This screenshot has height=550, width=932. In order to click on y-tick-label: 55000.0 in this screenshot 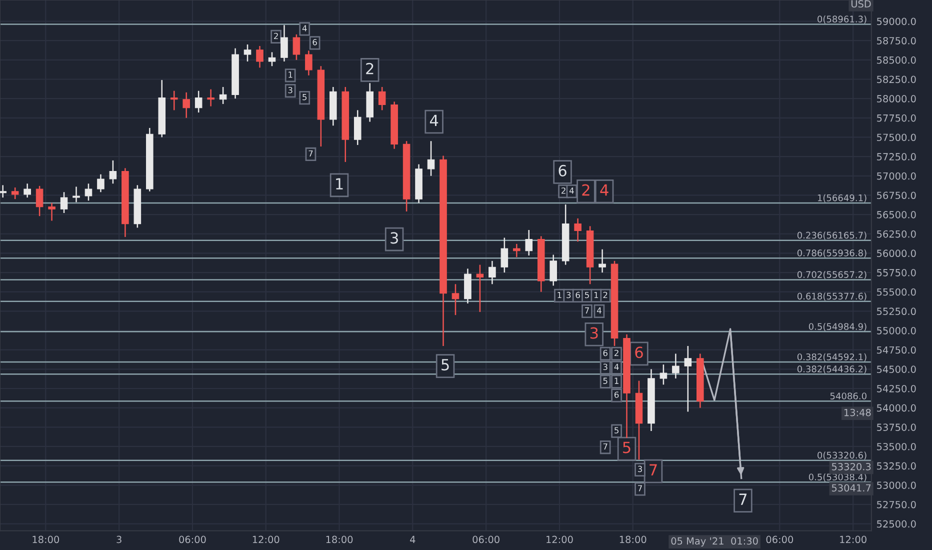, I will do `click(896, 330)`.